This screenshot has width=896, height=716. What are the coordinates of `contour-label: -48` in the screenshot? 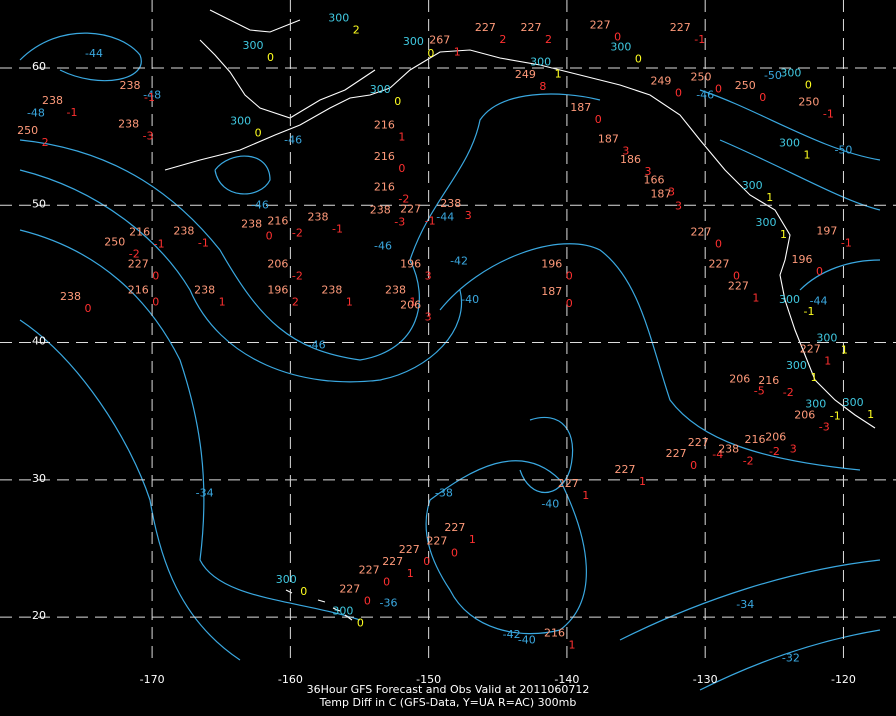 It's located at (36, 112).